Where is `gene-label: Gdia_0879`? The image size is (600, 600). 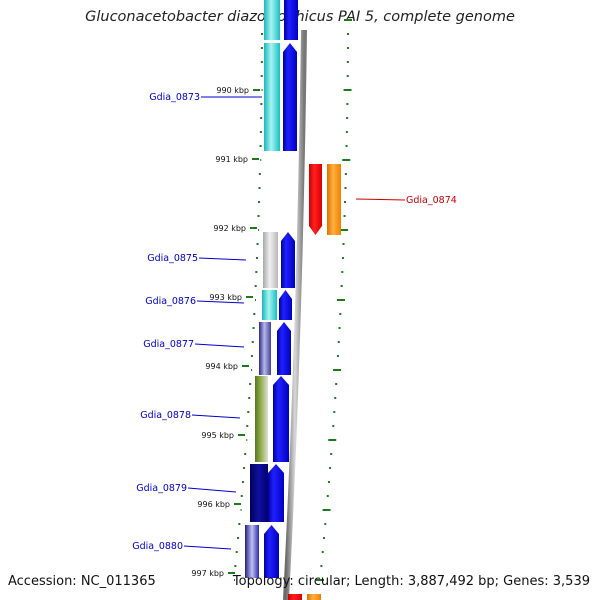 gene-label: Gdia_0879 is located at coordinates (161, 488).